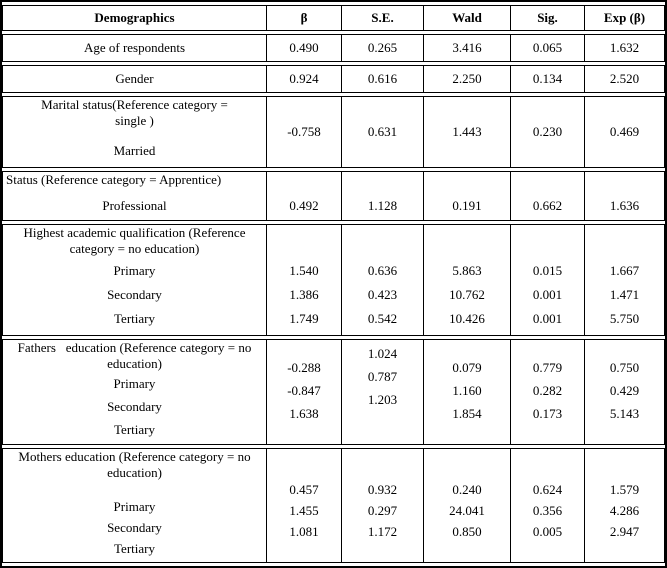 The image size is (667, 568). Describe the element at coordinates (304, 531) in the screenshot. I see `value: 1.081` at that location.